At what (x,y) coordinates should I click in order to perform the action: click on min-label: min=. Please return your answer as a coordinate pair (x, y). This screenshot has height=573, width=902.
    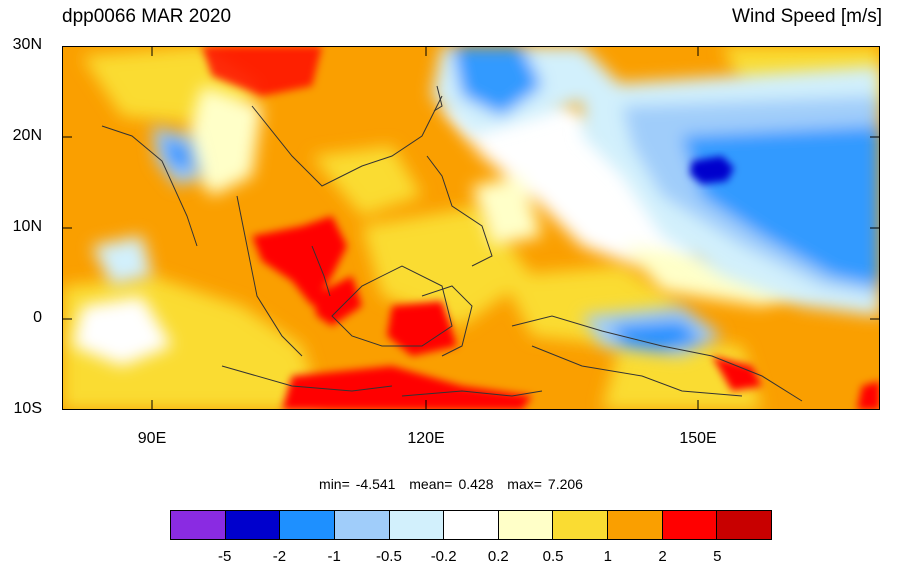
    Looking at the image, I should click on (334, 484).